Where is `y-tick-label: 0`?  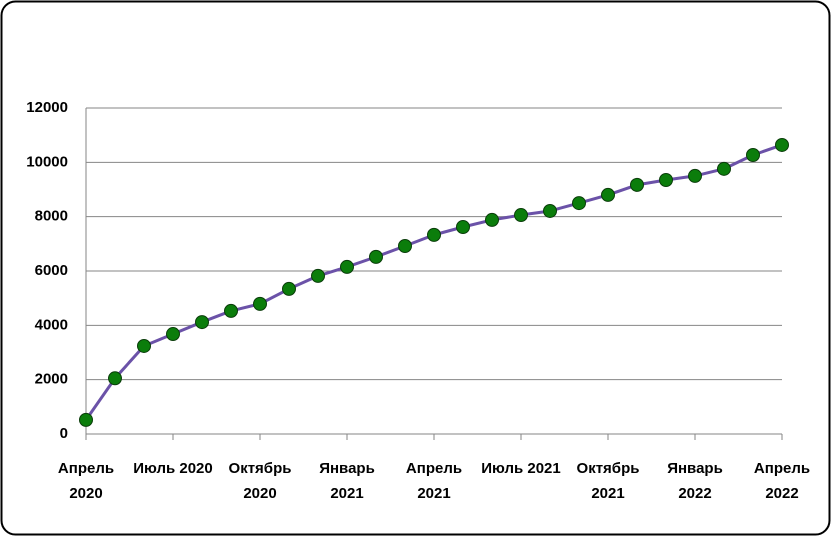 y-tick-label: 0 is located at coordinates (64, 433).